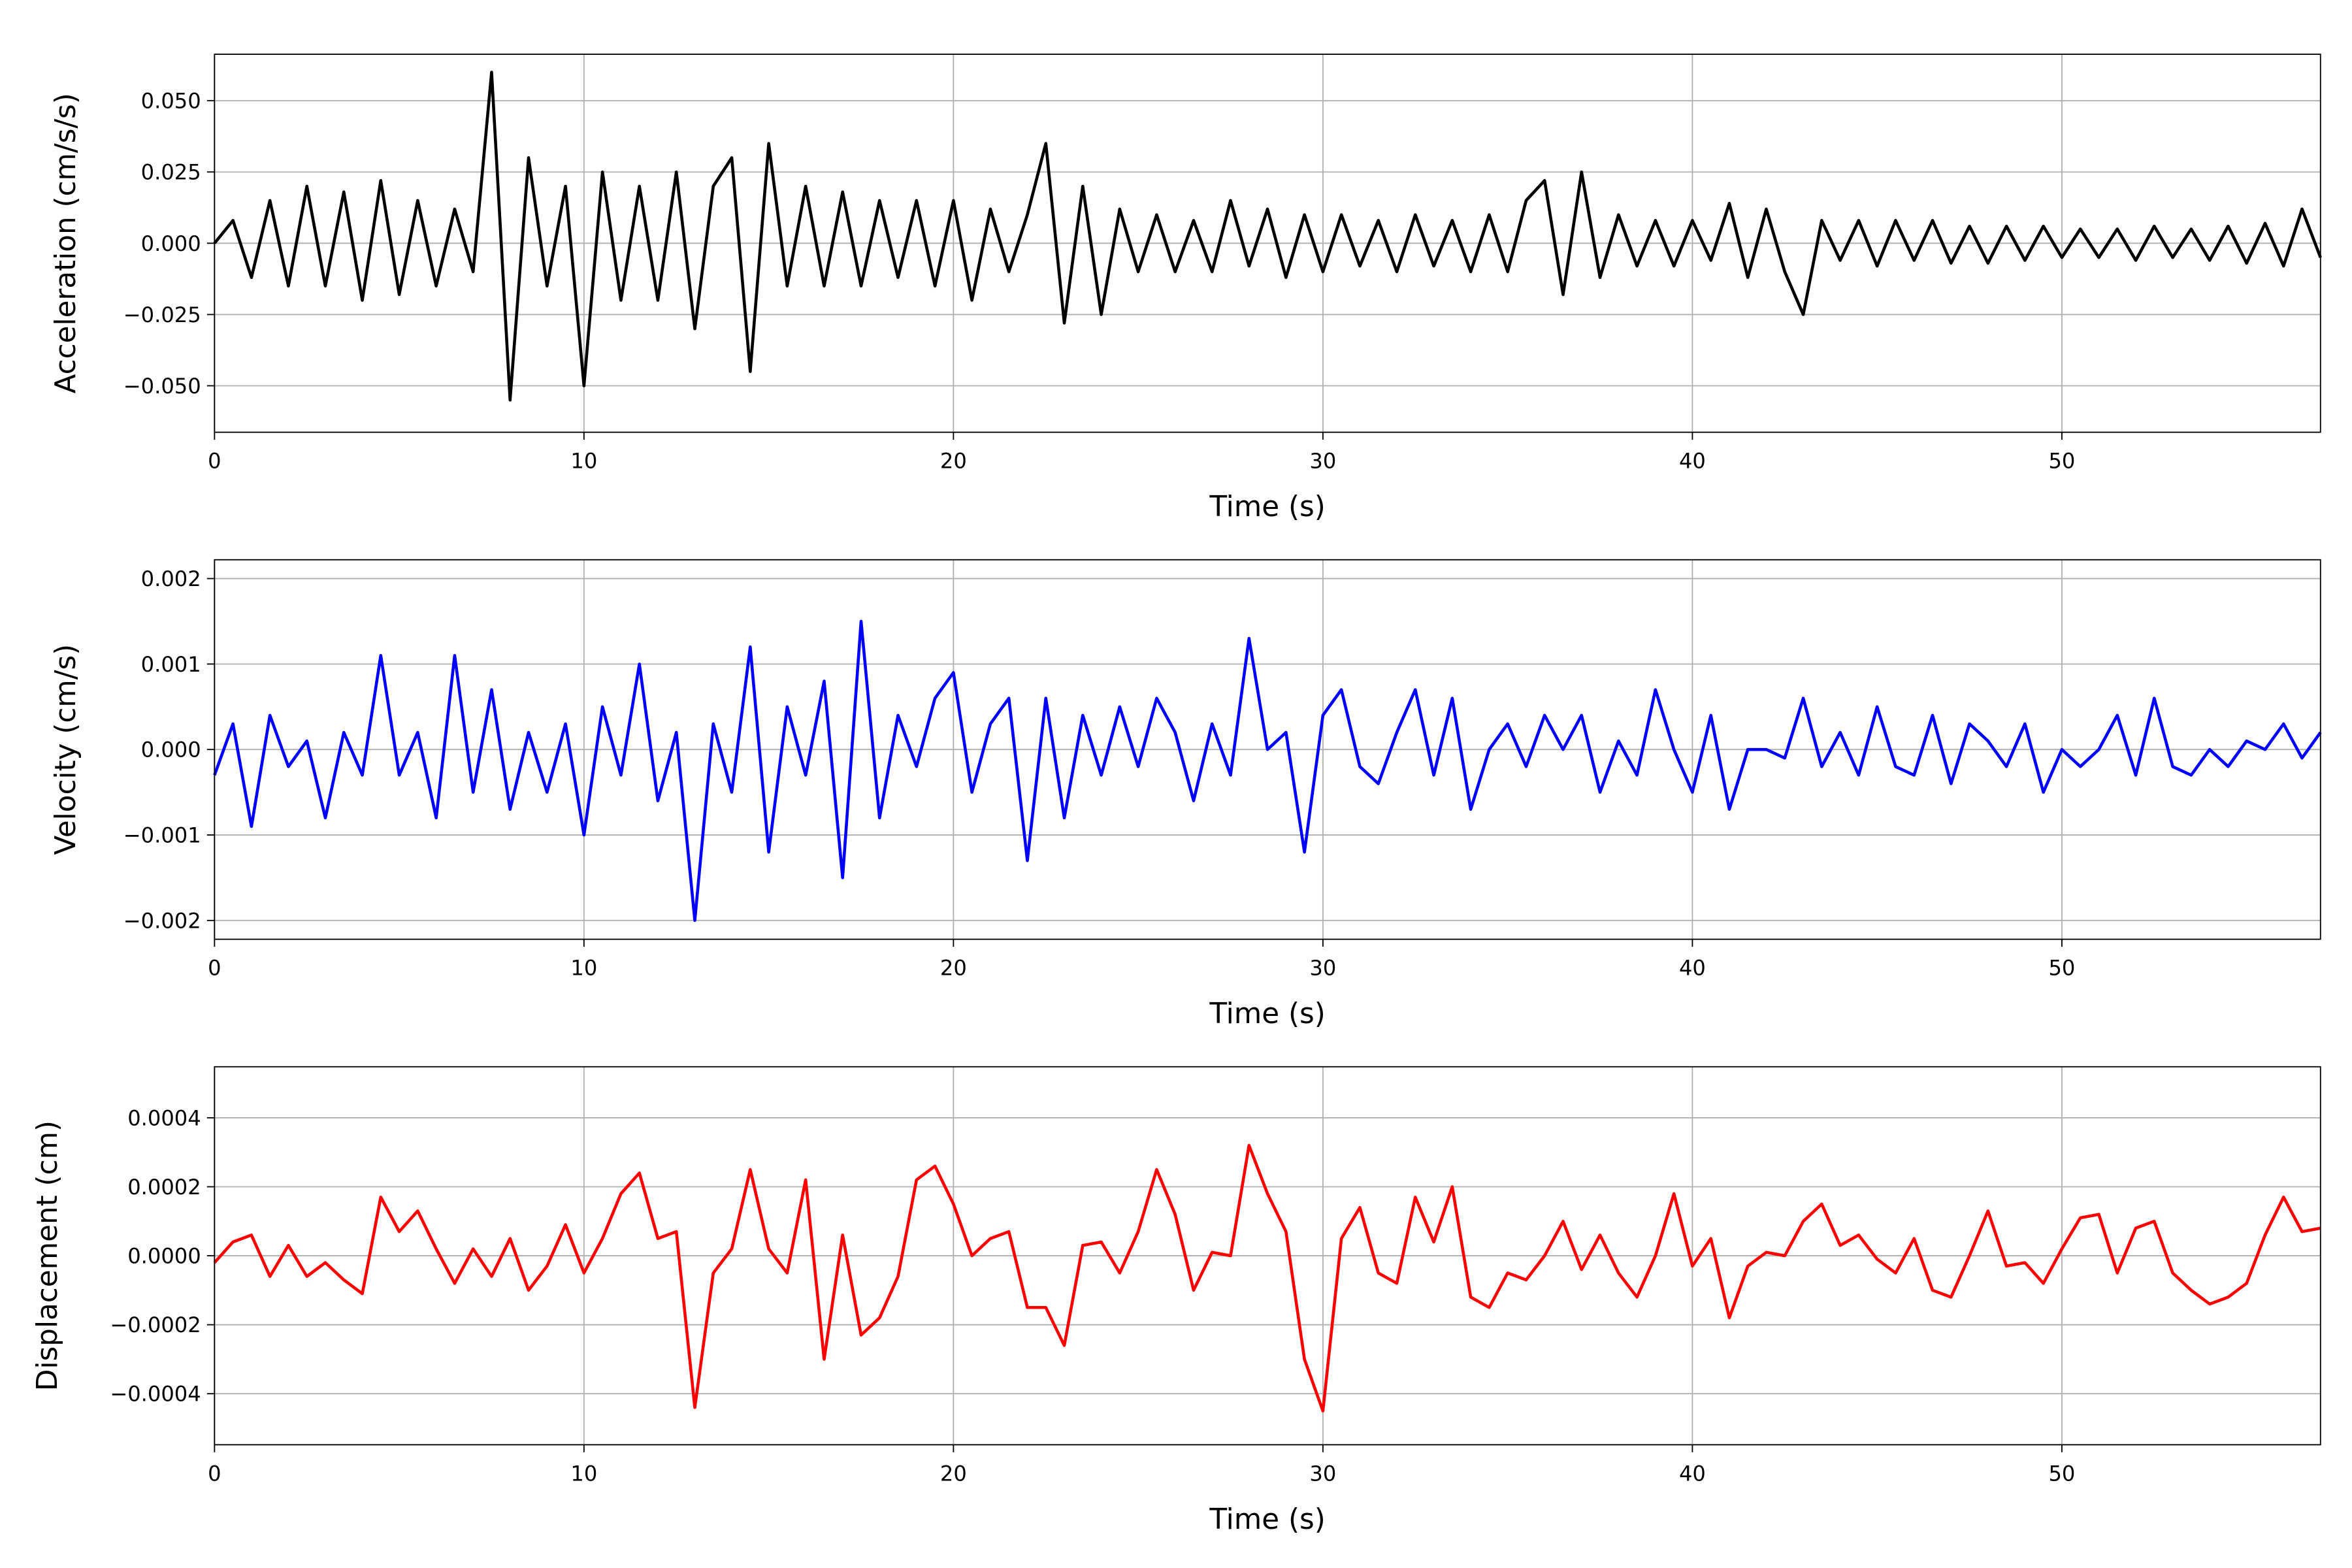  I want to click on y-tick-label: −0.001, so click(162, 835).